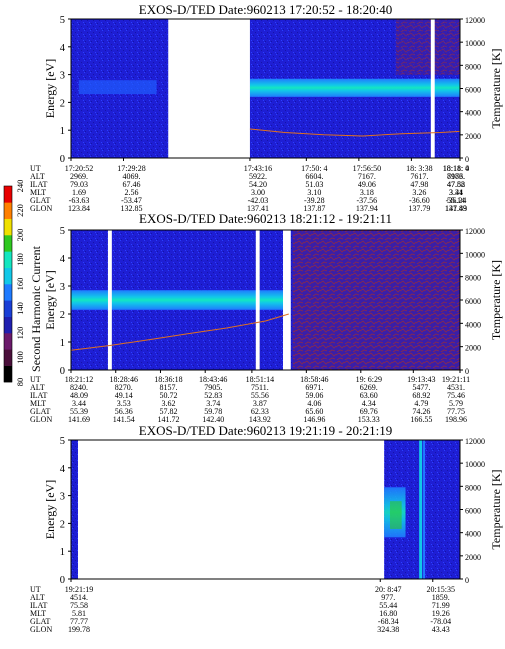 The image size is (505, 649). What do you see at coordinates (168, 379) in the screenshot?
I see `table-cell: 18:36:18` at bounding box center [168, 379].